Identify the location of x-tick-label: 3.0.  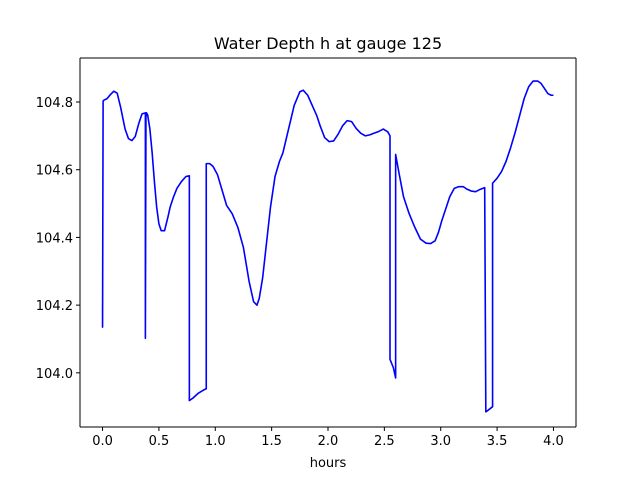
(440, 441).